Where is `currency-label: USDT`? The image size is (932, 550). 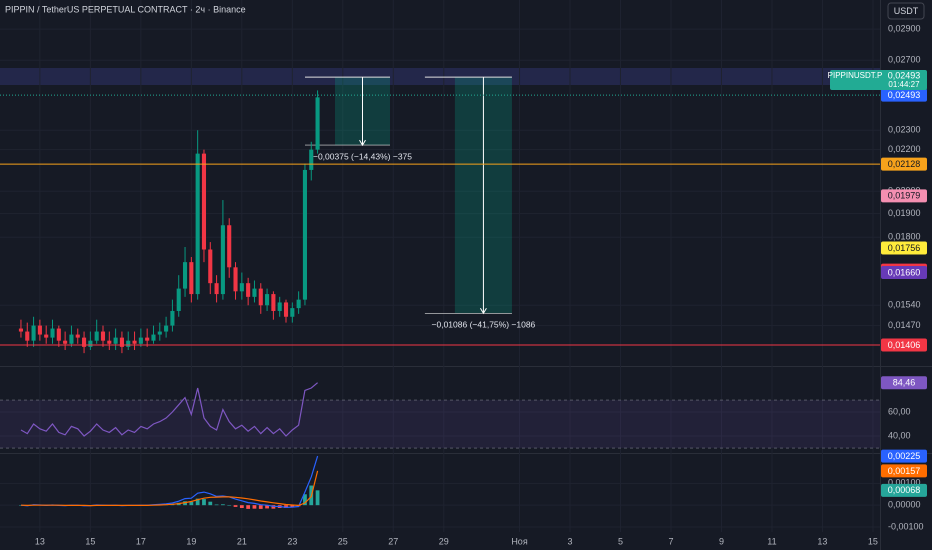 currency-label: USDT is located at coordinates (906, 11).